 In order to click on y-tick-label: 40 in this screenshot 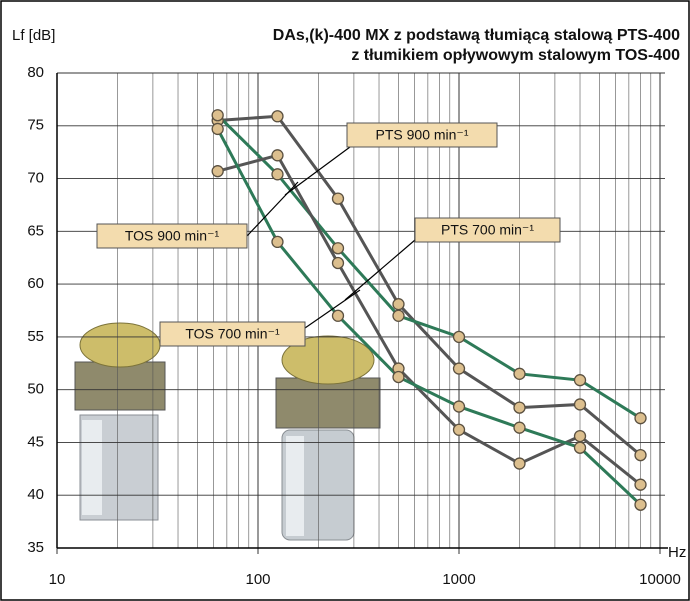, I will do `click(35, 494)`.